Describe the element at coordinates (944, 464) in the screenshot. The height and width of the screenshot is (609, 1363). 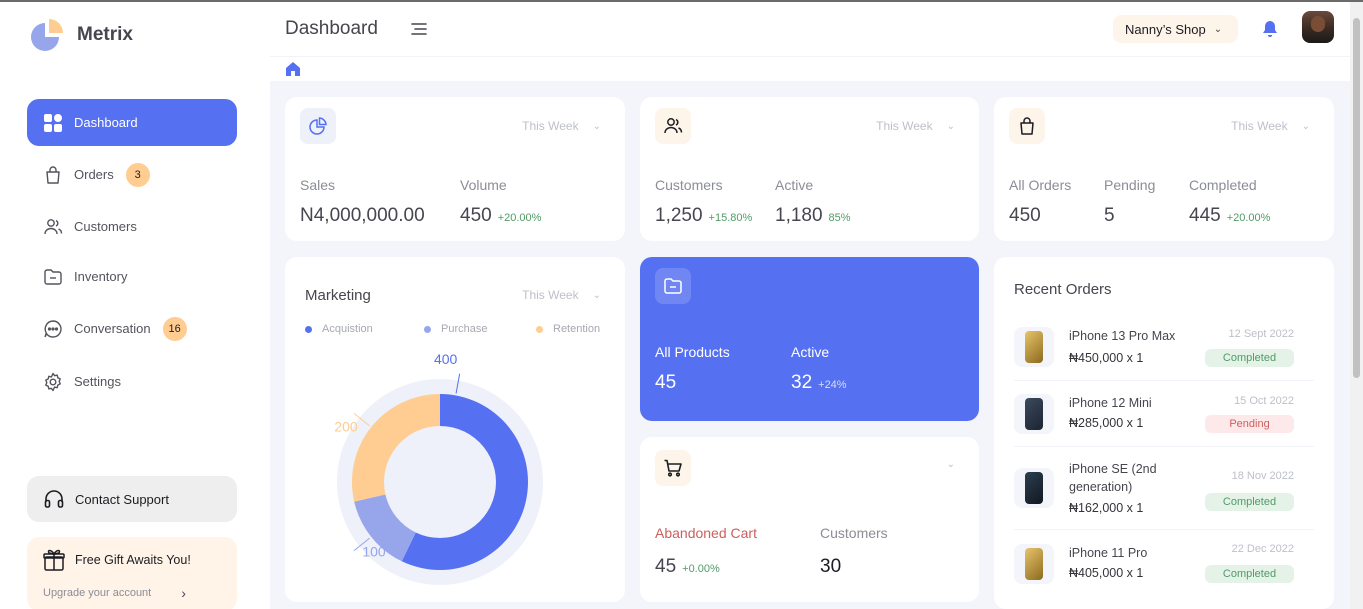
I see `period-selector: ⌄` at that location.